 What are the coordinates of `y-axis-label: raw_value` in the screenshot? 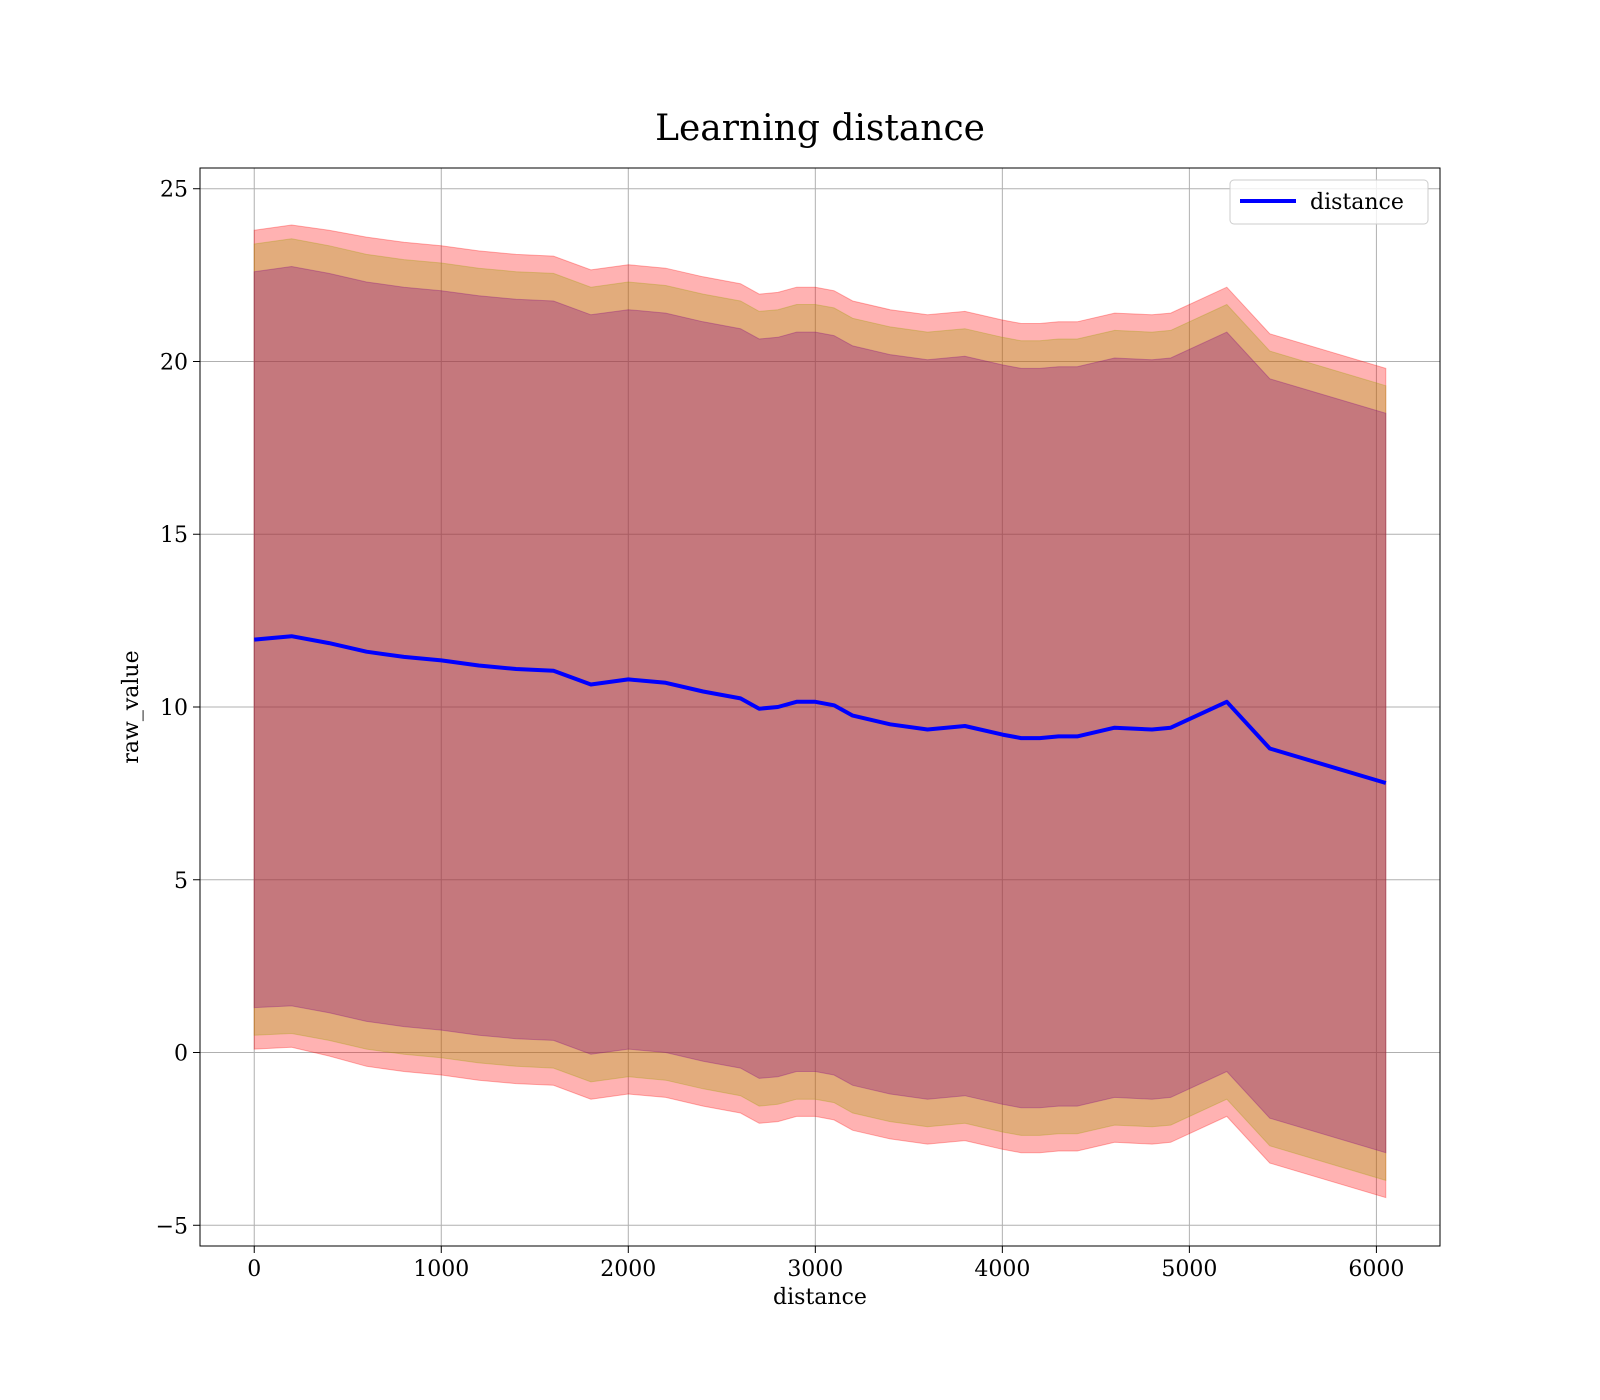 It's located at (131, 706).